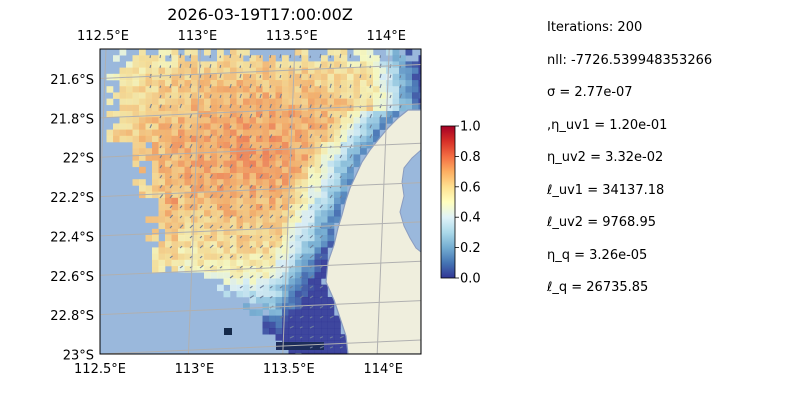  What do you see at coordinates (470, 157) in the screenshot?
I see `colorbar-tick-label: 0.8` at bounding box center [470, 157].